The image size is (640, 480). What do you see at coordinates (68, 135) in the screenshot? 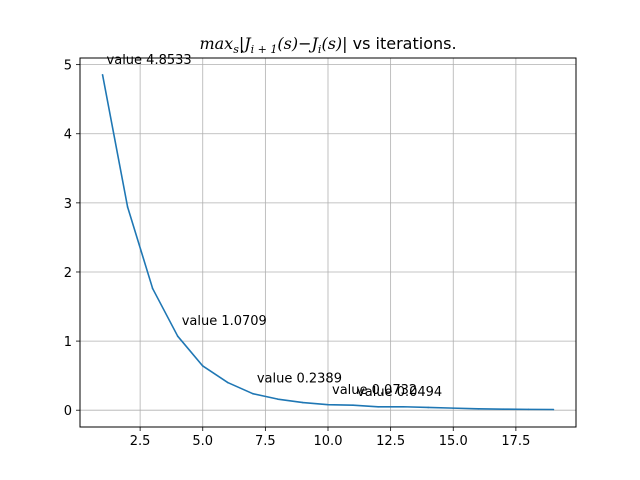
I see `y-tick-label: 4` at bounding box center [68, 135].